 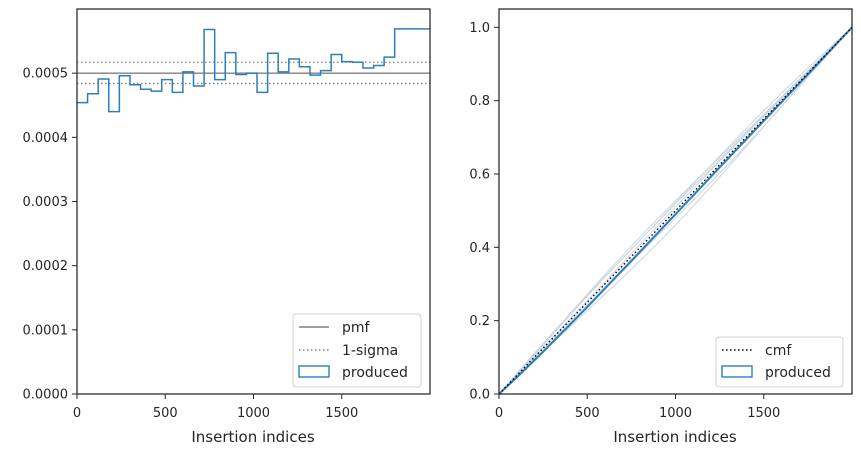 What do you see at coordinates (637, 407) in the screenshot?
I see `right-x-ticks: 0 500 1000 1500` at bounding box center [637, 407].